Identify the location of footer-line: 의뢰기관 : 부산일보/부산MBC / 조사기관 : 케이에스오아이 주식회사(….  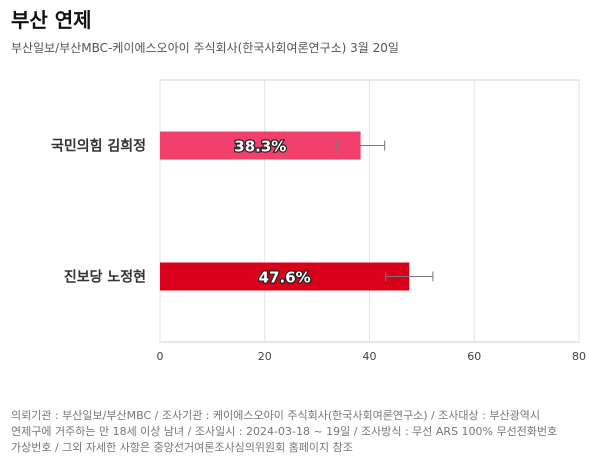
(275, 415).